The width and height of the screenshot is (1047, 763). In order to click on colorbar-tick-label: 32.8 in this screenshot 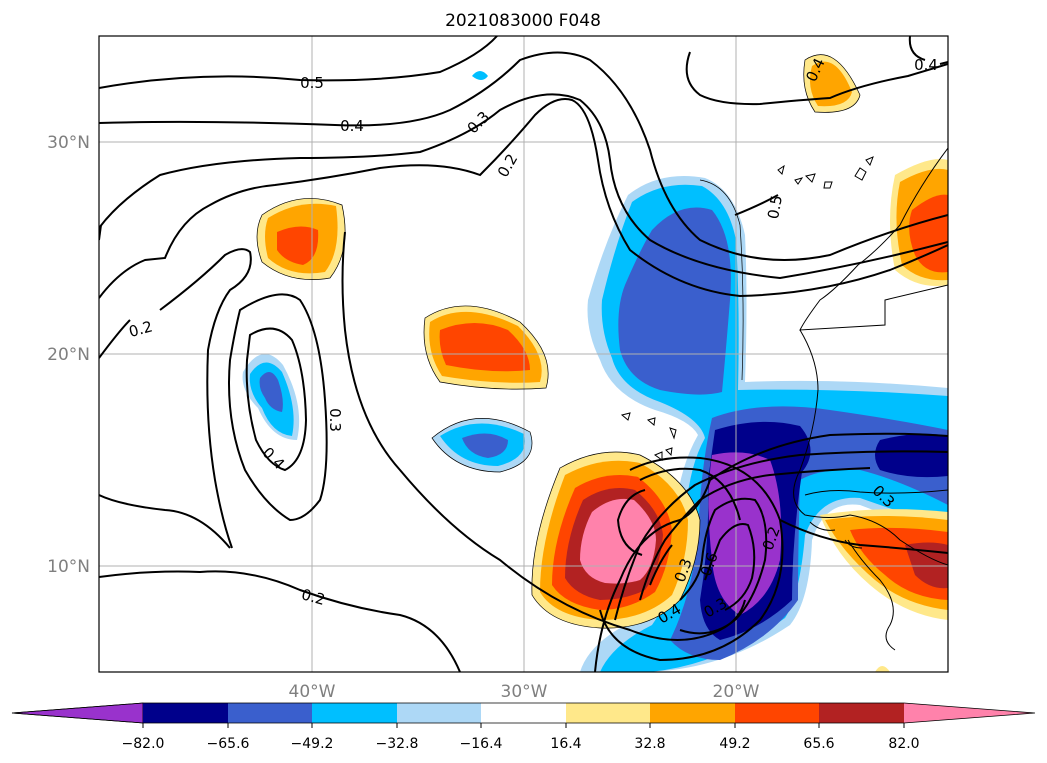, I will do `click(649, 744)`.